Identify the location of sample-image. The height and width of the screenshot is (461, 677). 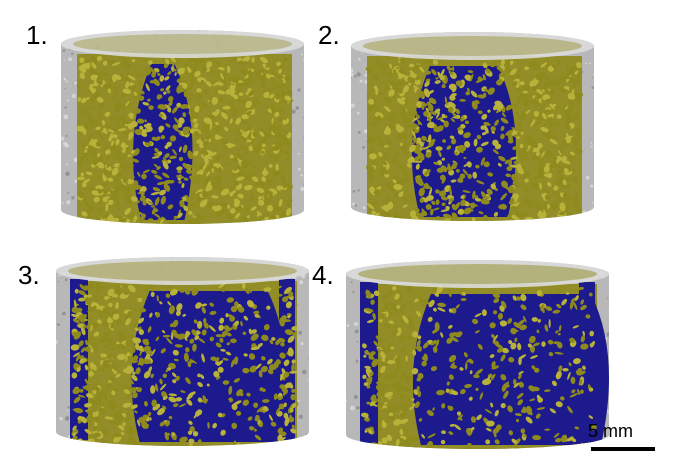
(472, 127).